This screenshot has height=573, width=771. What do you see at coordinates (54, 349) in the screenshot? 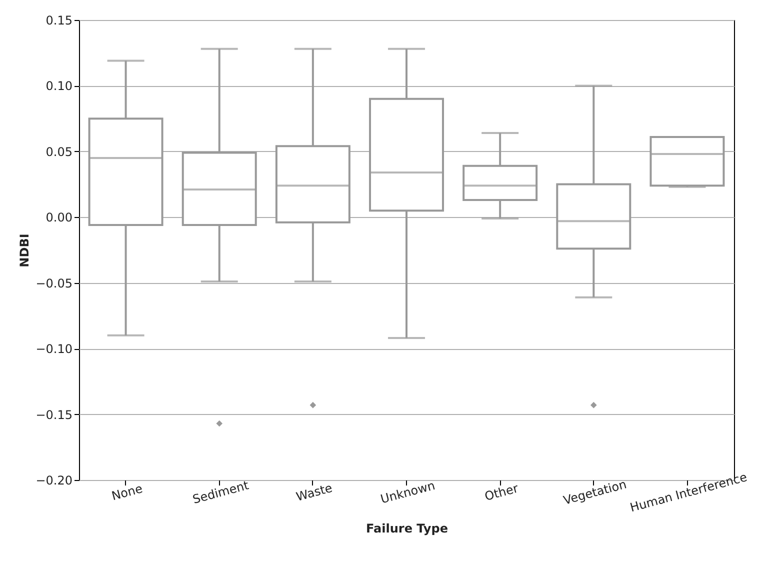
I see `y-tick-label: −0.10` at bounding box center [54, 349].